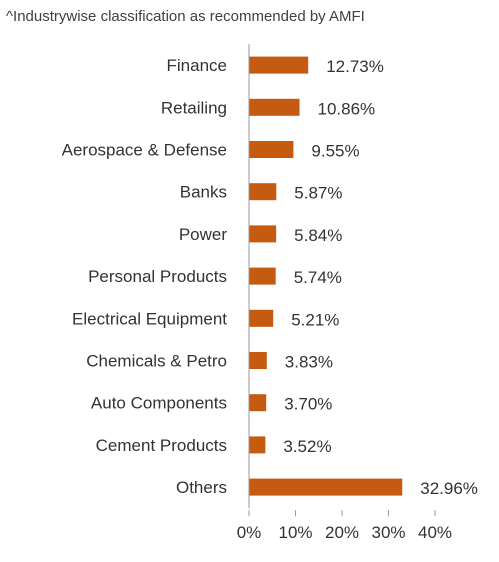 This screenshot has height=562, width=499. I want to click on data-label: 9.55%, so click(335, 151).